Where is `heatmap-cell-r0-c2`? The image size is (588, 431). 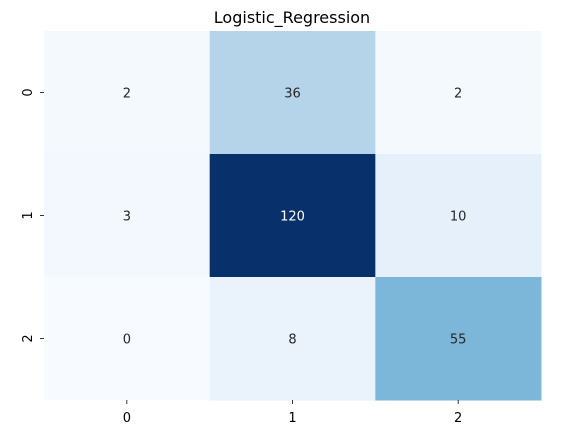
heatmap-cell-r0-c2 is located at coordinates (458, 93).